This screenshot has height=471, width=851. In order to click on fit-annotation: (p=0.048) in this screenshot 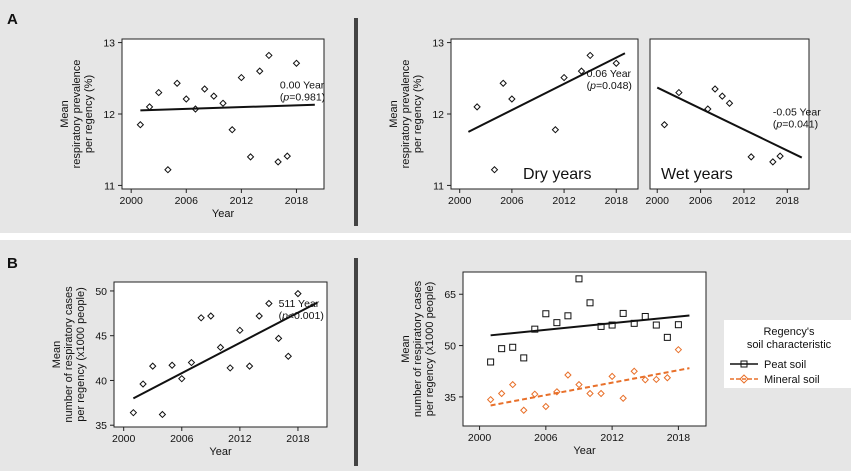, I will do `click(609, 86)`.